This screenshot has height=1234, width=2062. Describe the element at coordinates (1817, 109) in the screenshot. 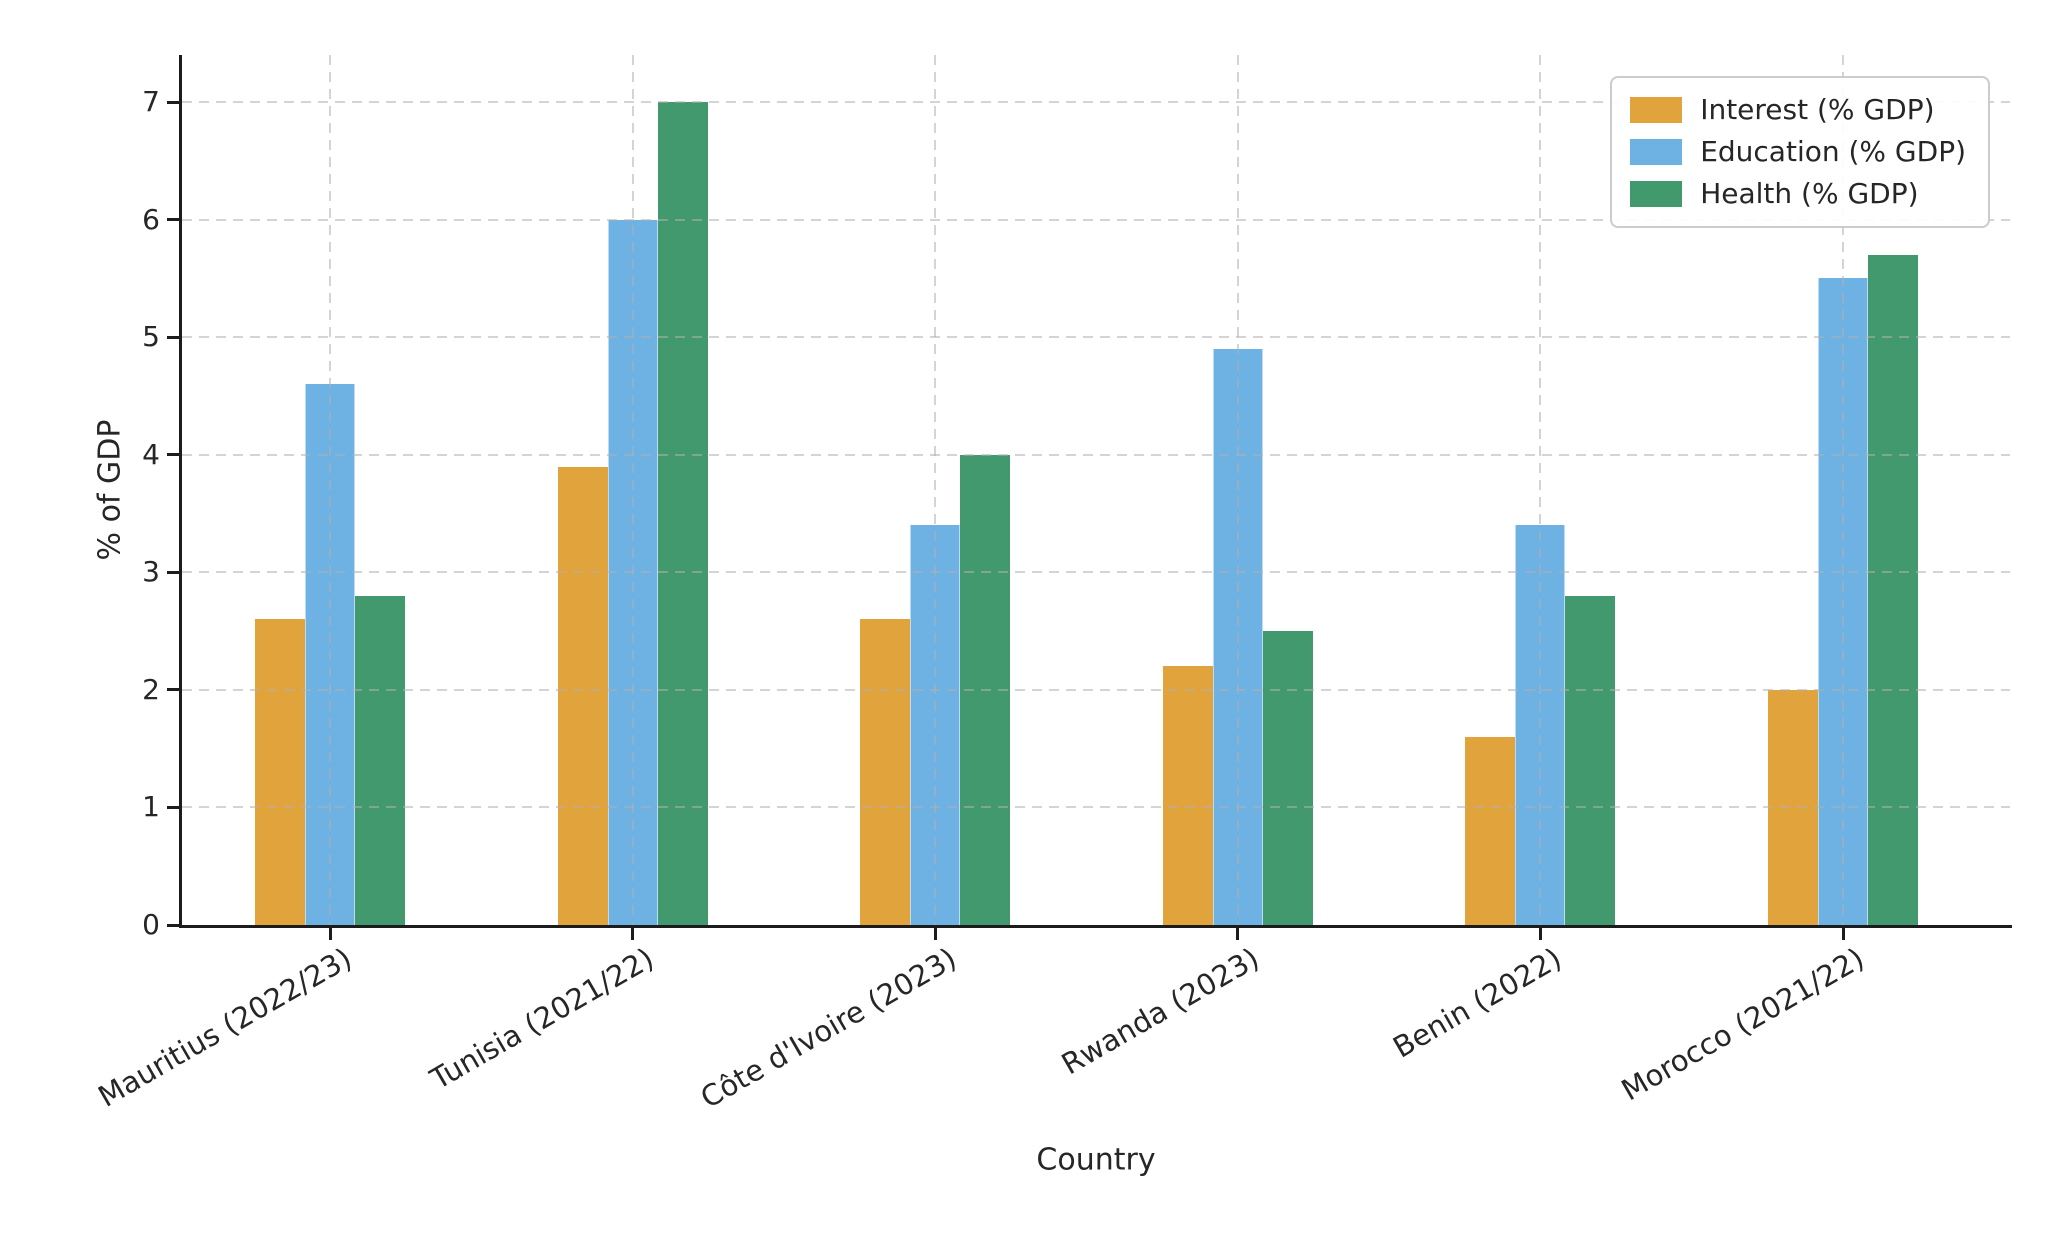

I see `legend-label: Interest (% GDP)` at that location.